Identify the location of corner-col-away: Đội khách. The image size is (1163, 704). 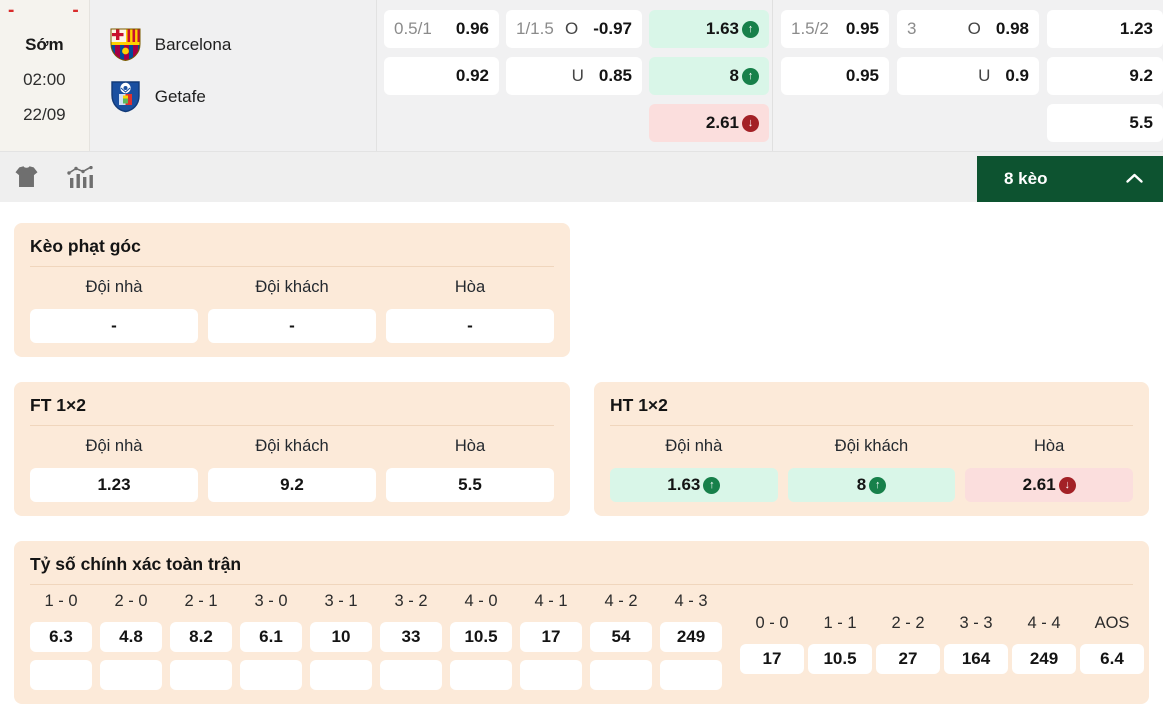
(292, 287).